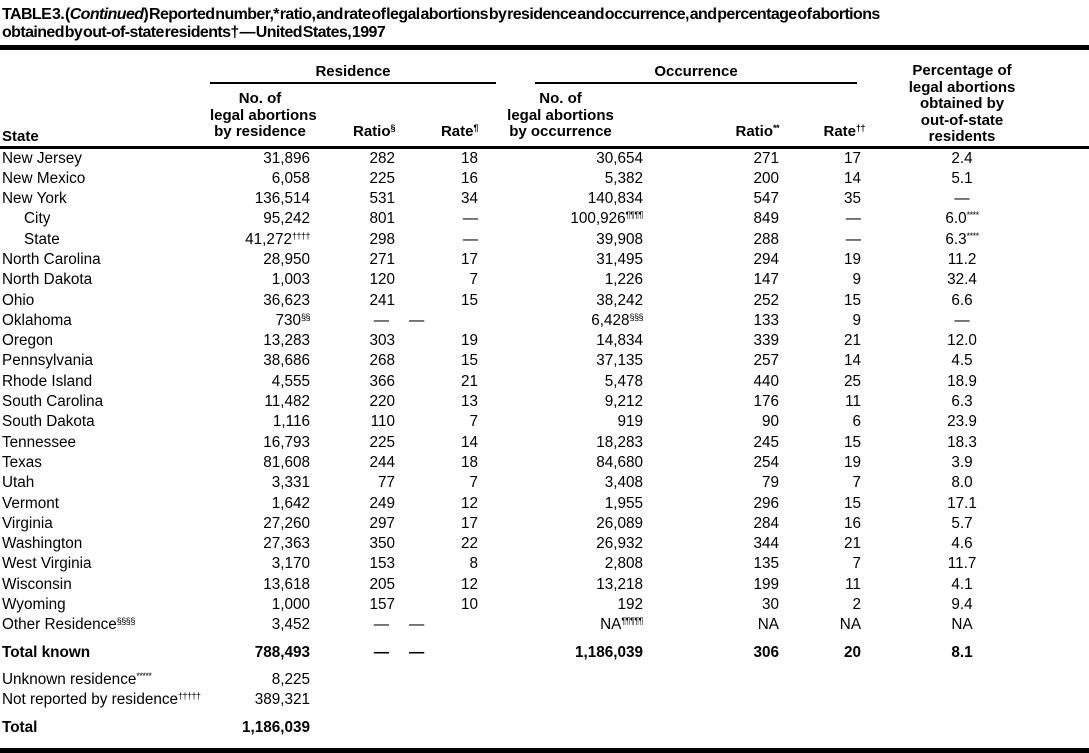 The image size is (1089, 753). Describe the element at coordinates (619, 462) in the screenshot. I see `occ-no-cell: 84,680` at that location.